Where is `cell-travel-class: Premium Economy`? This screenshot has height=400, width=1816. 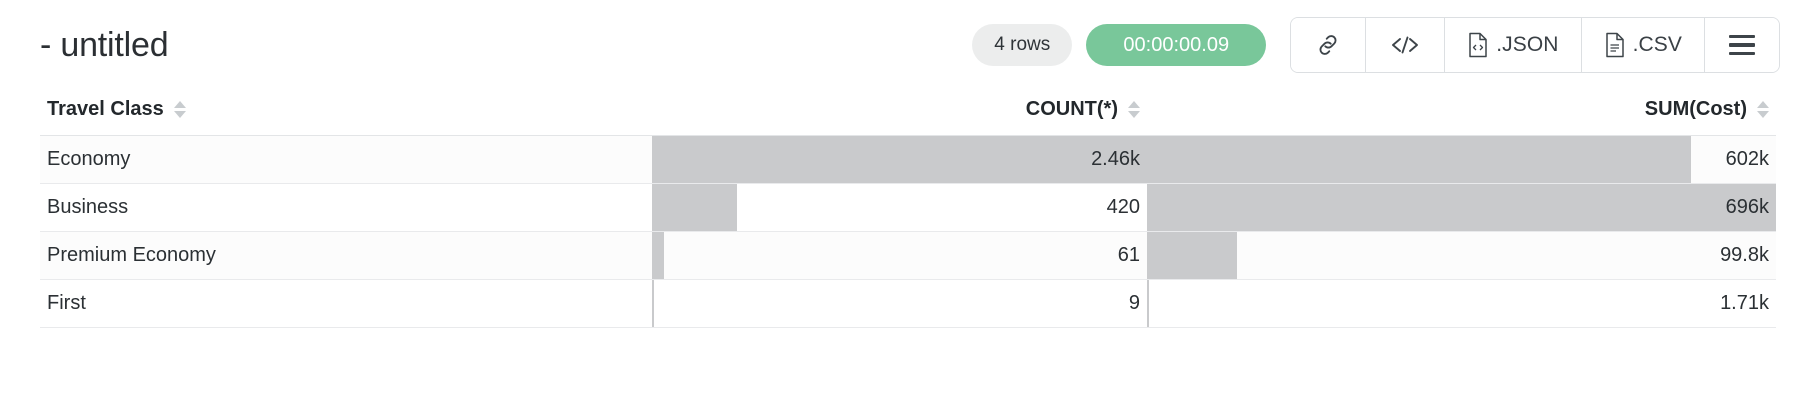 cell-travel-class: Premium Economy is located at coordinates (346, 255).